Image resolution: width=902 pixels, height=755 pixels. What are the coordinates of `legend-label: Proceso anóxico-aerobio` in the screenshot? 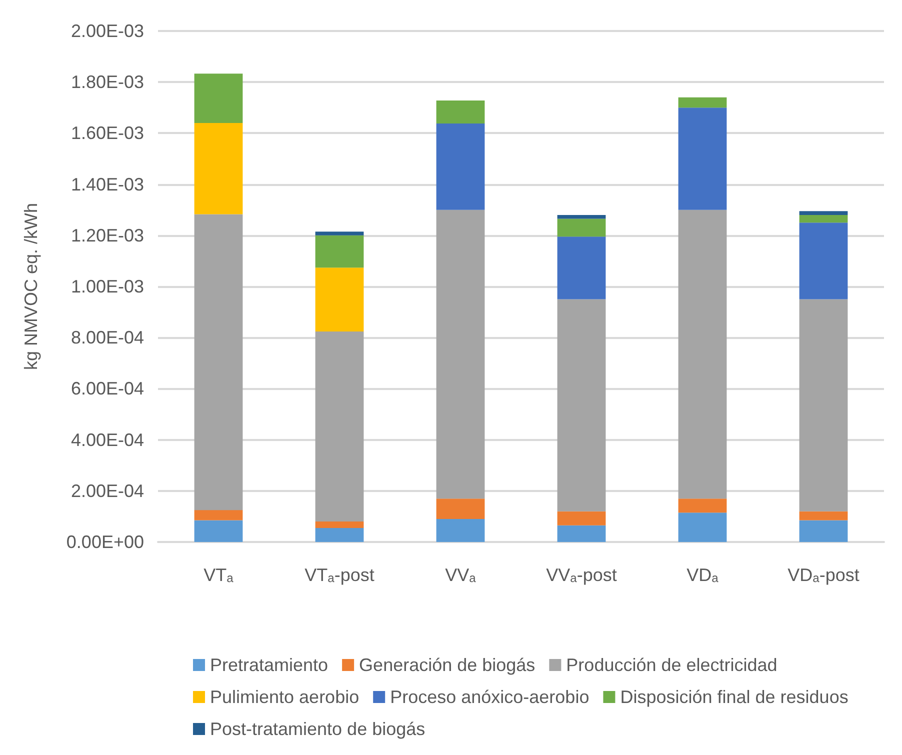 It's located at (490, 697).